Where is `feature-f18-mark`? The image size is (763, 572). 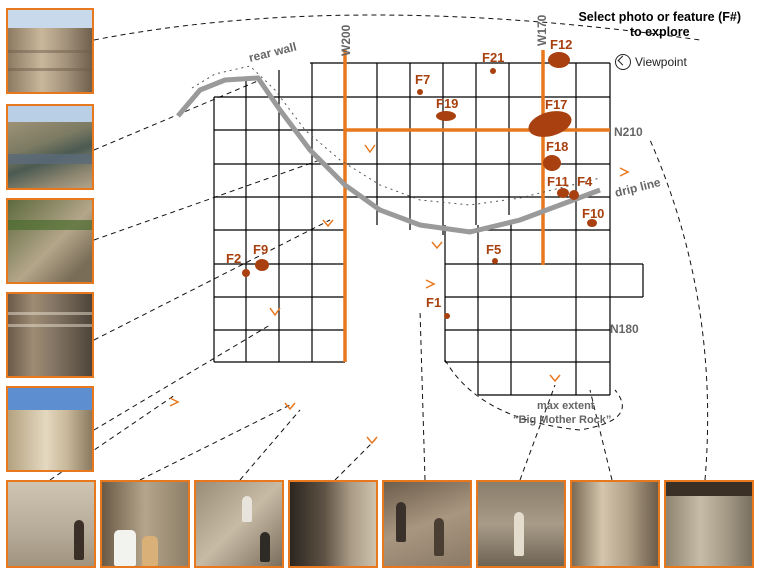
feature-f18-mark is located at coordinates (552, 163).